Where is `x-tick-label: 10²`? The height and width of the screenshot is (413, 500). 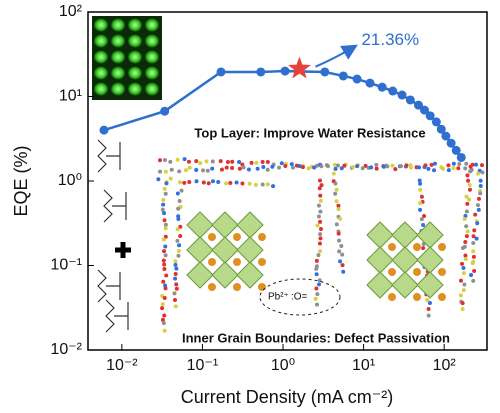 x-tick-label: 10² is located at coordinates (445, 365).